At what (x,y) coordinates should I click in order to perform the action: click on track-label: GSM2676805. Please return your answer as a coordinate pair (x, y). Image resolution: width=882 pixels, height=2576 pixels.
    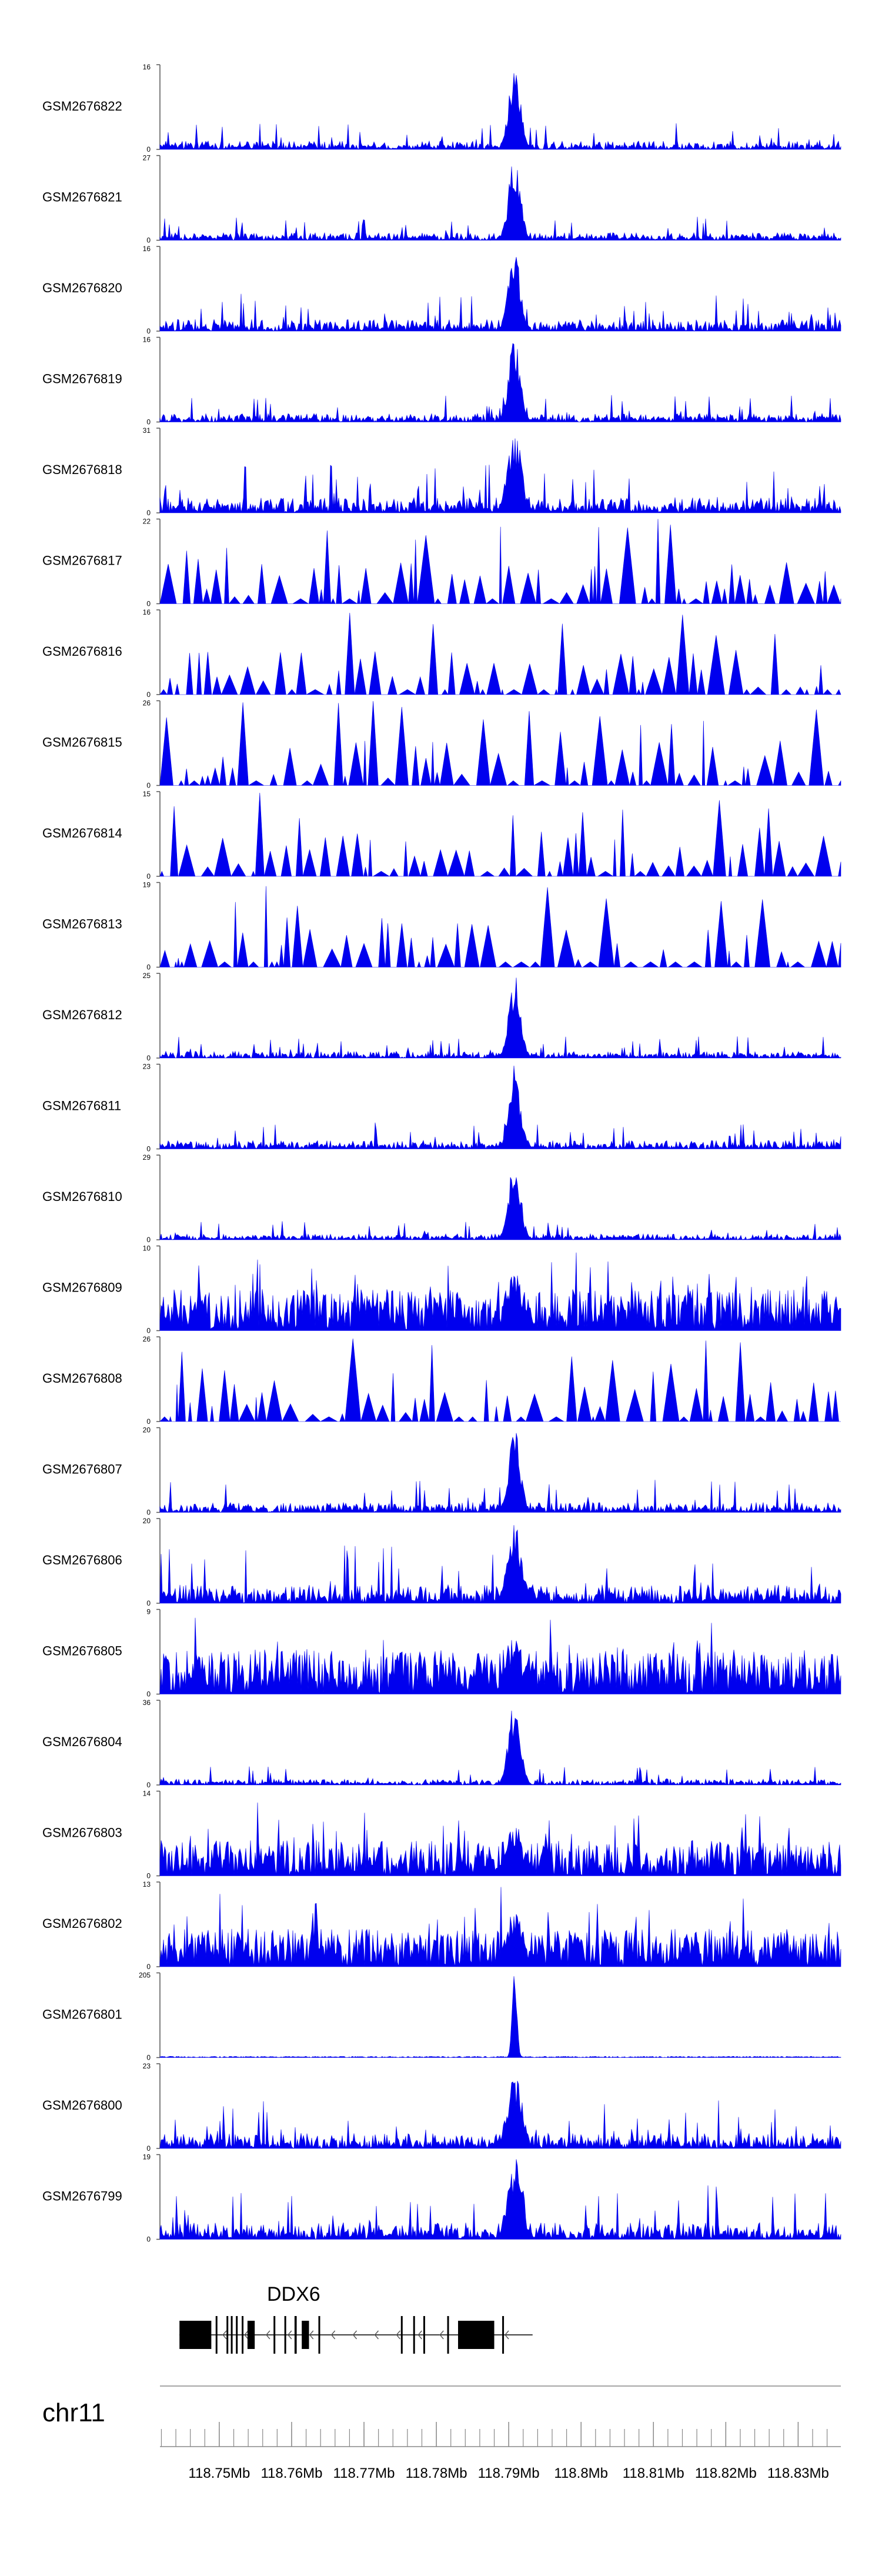
    Looking at the image, I should click on (82, 1651).